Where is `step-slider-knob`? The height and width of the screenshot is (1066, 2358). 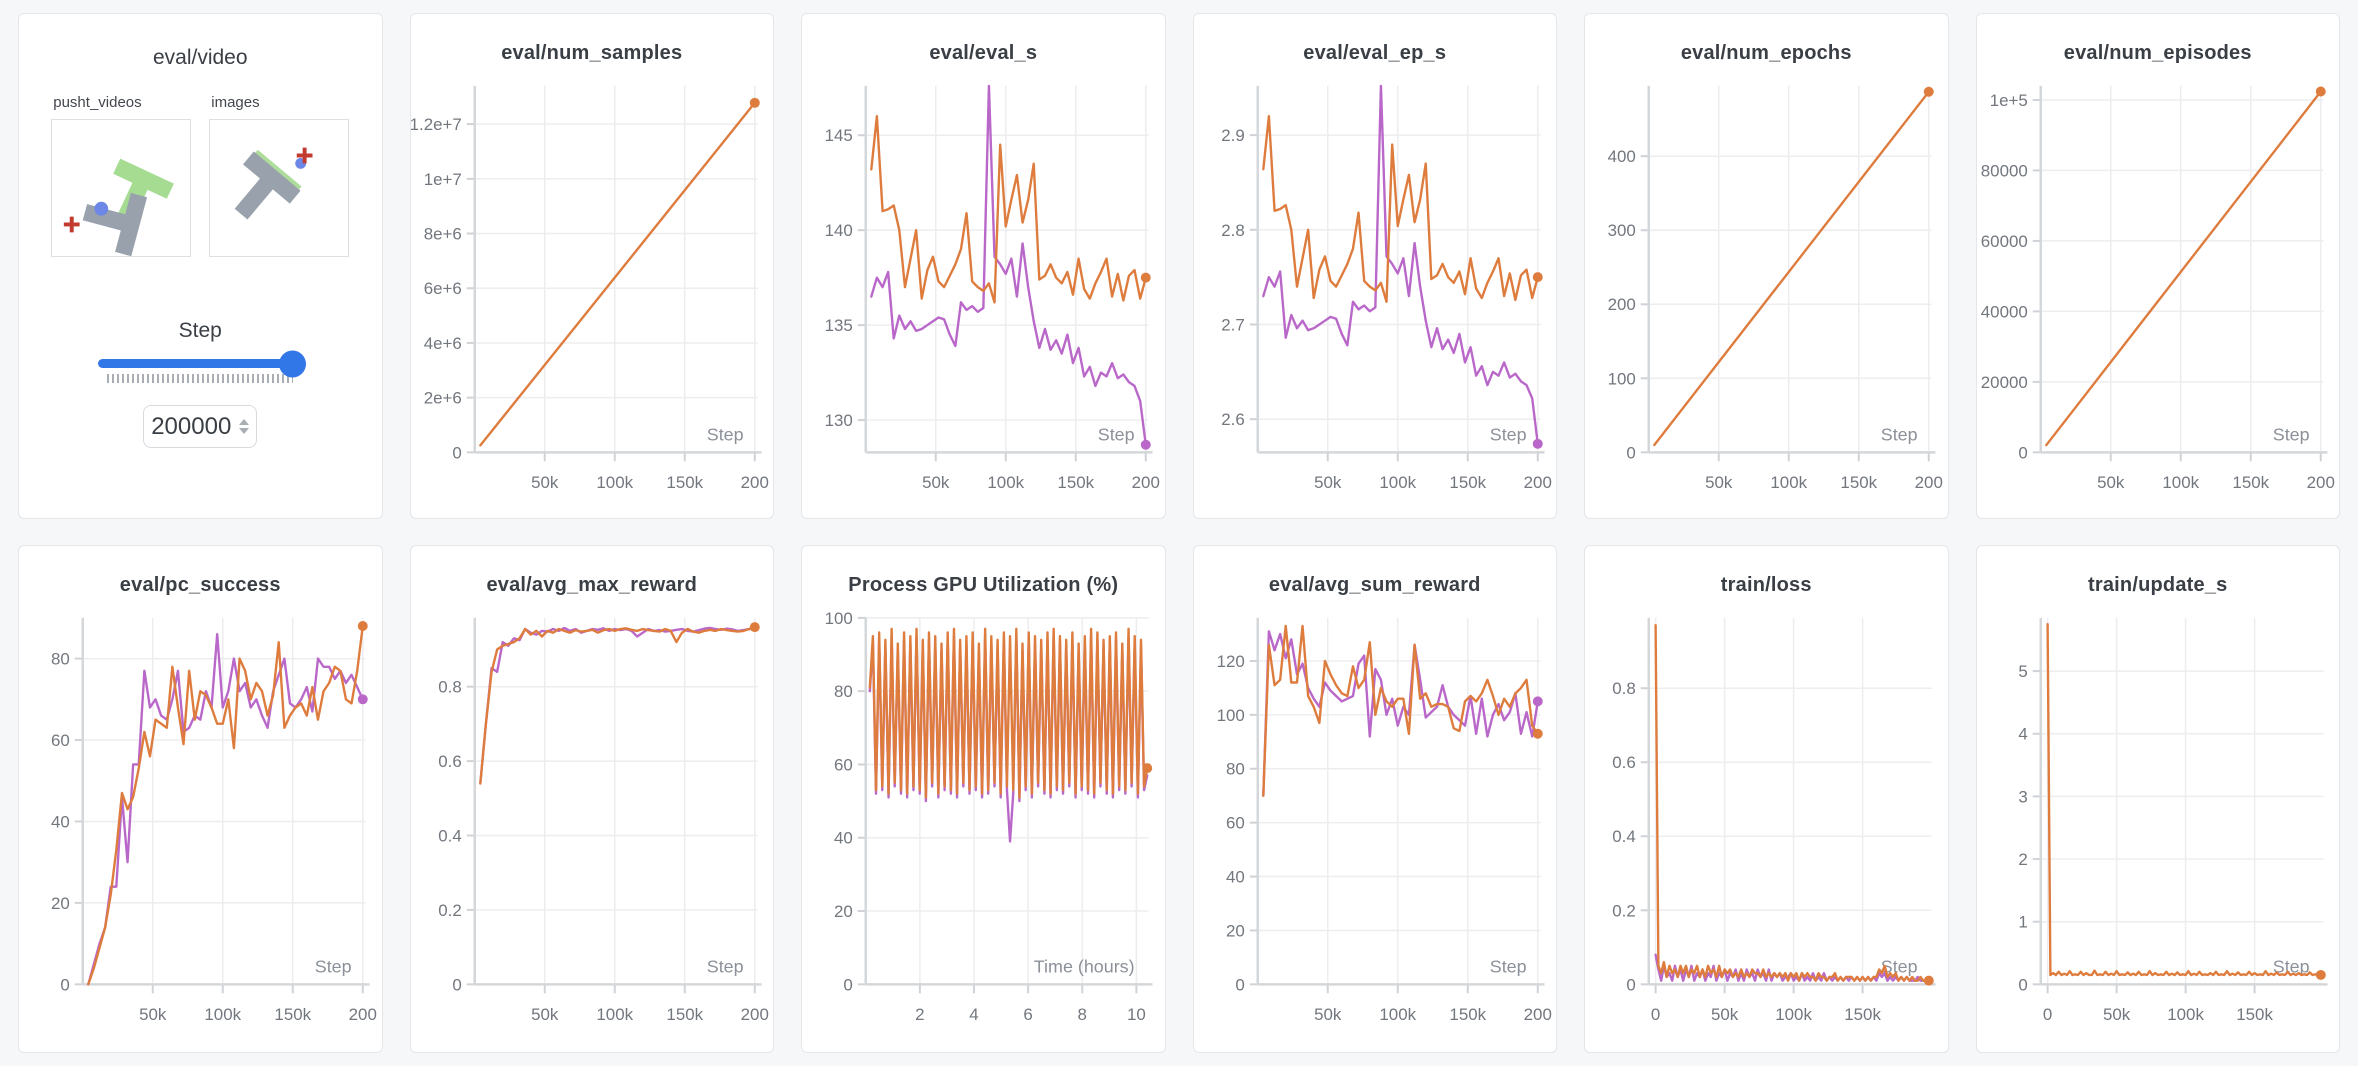
step-slider-knob is located at coordinates (293, 363).